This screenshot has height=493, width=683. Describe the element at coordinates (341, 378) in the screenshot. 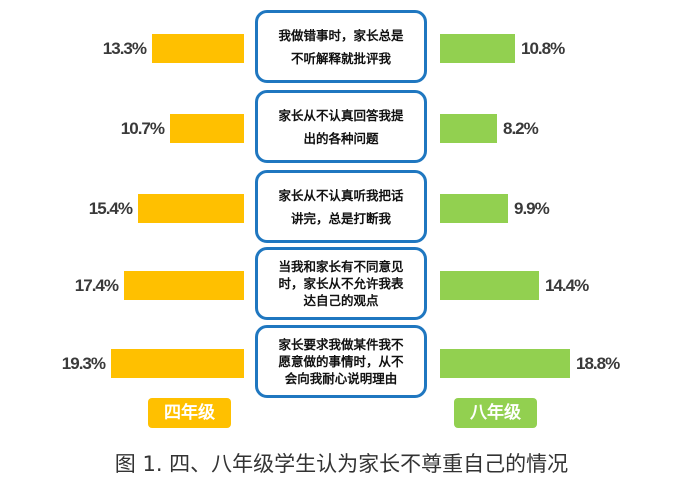

I see `category-text-line: 会向我耐心说明理由` at that location.